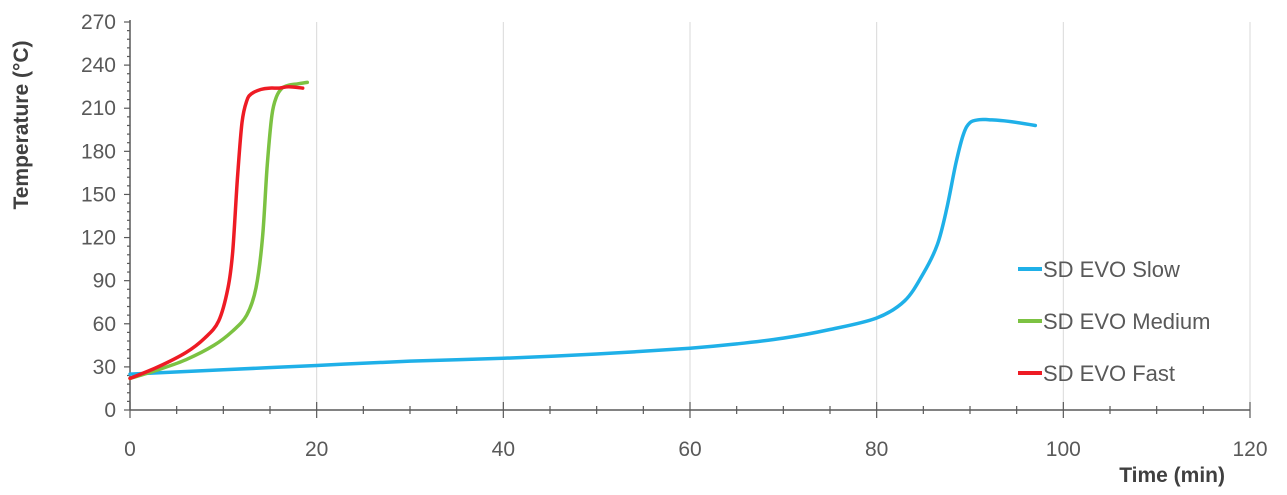  What do you see at coordinates (98, 108) in the screenshot?
I see `y-tick-label: 210` at bounding box center [98, 108].